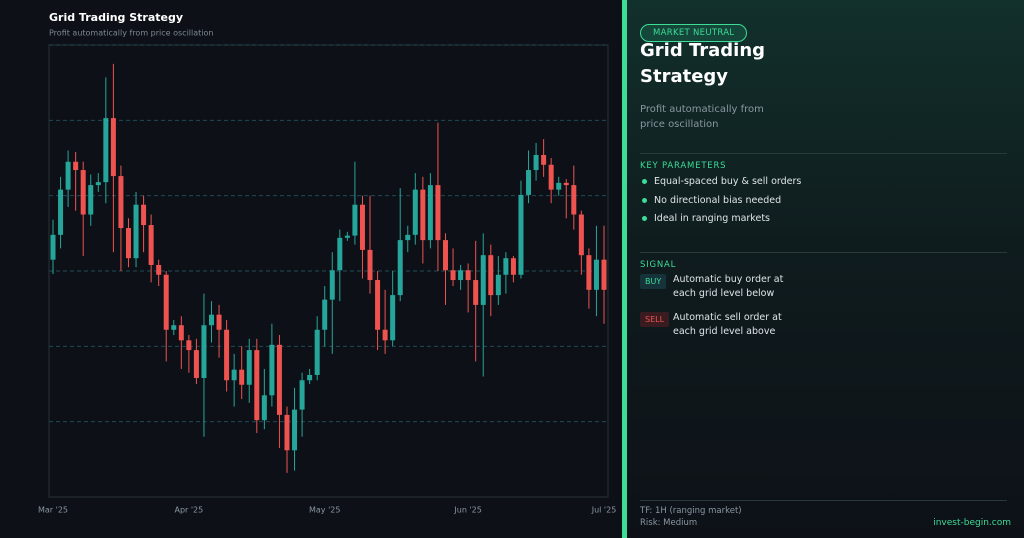 This screenshot has width=1024, height=538. What do you see at coordinates (655, 319) in the screenshot?
I see `sell-tag: SELL` at bounding box center [655, 319].